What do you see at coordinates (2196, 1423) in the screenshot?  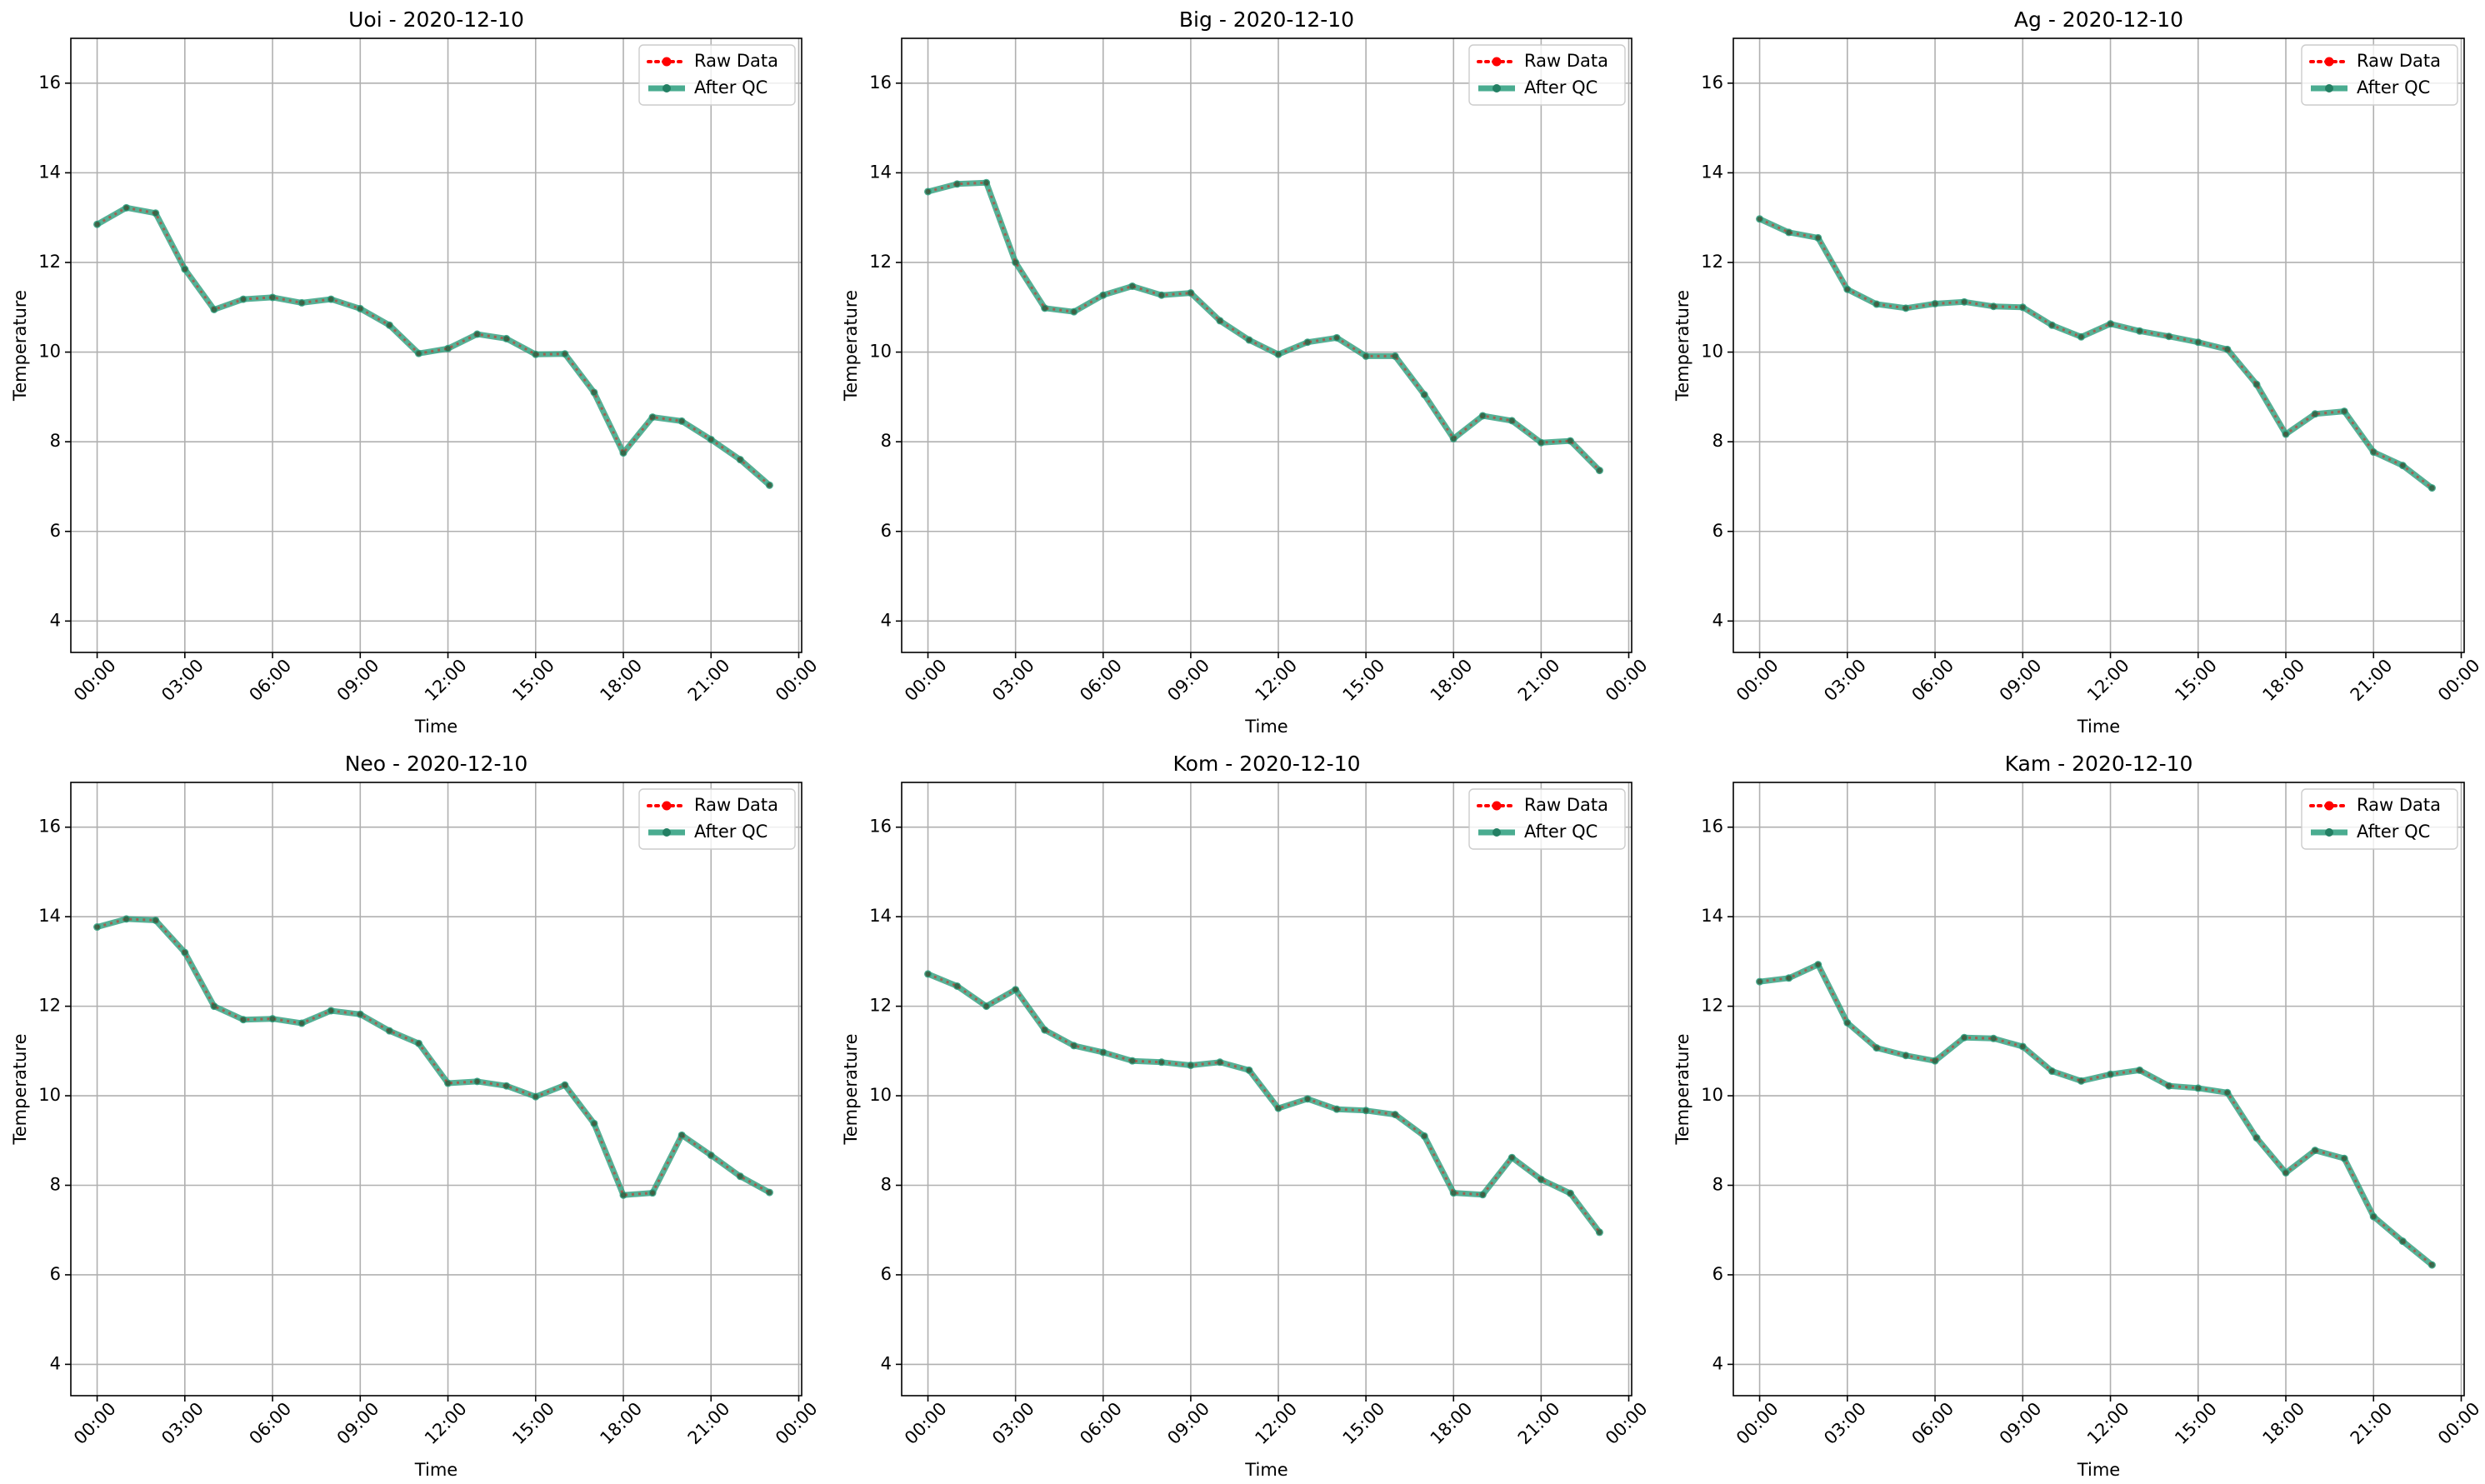 I see `x-tick-label: 15:00` at bounding box center [2196, 1423].